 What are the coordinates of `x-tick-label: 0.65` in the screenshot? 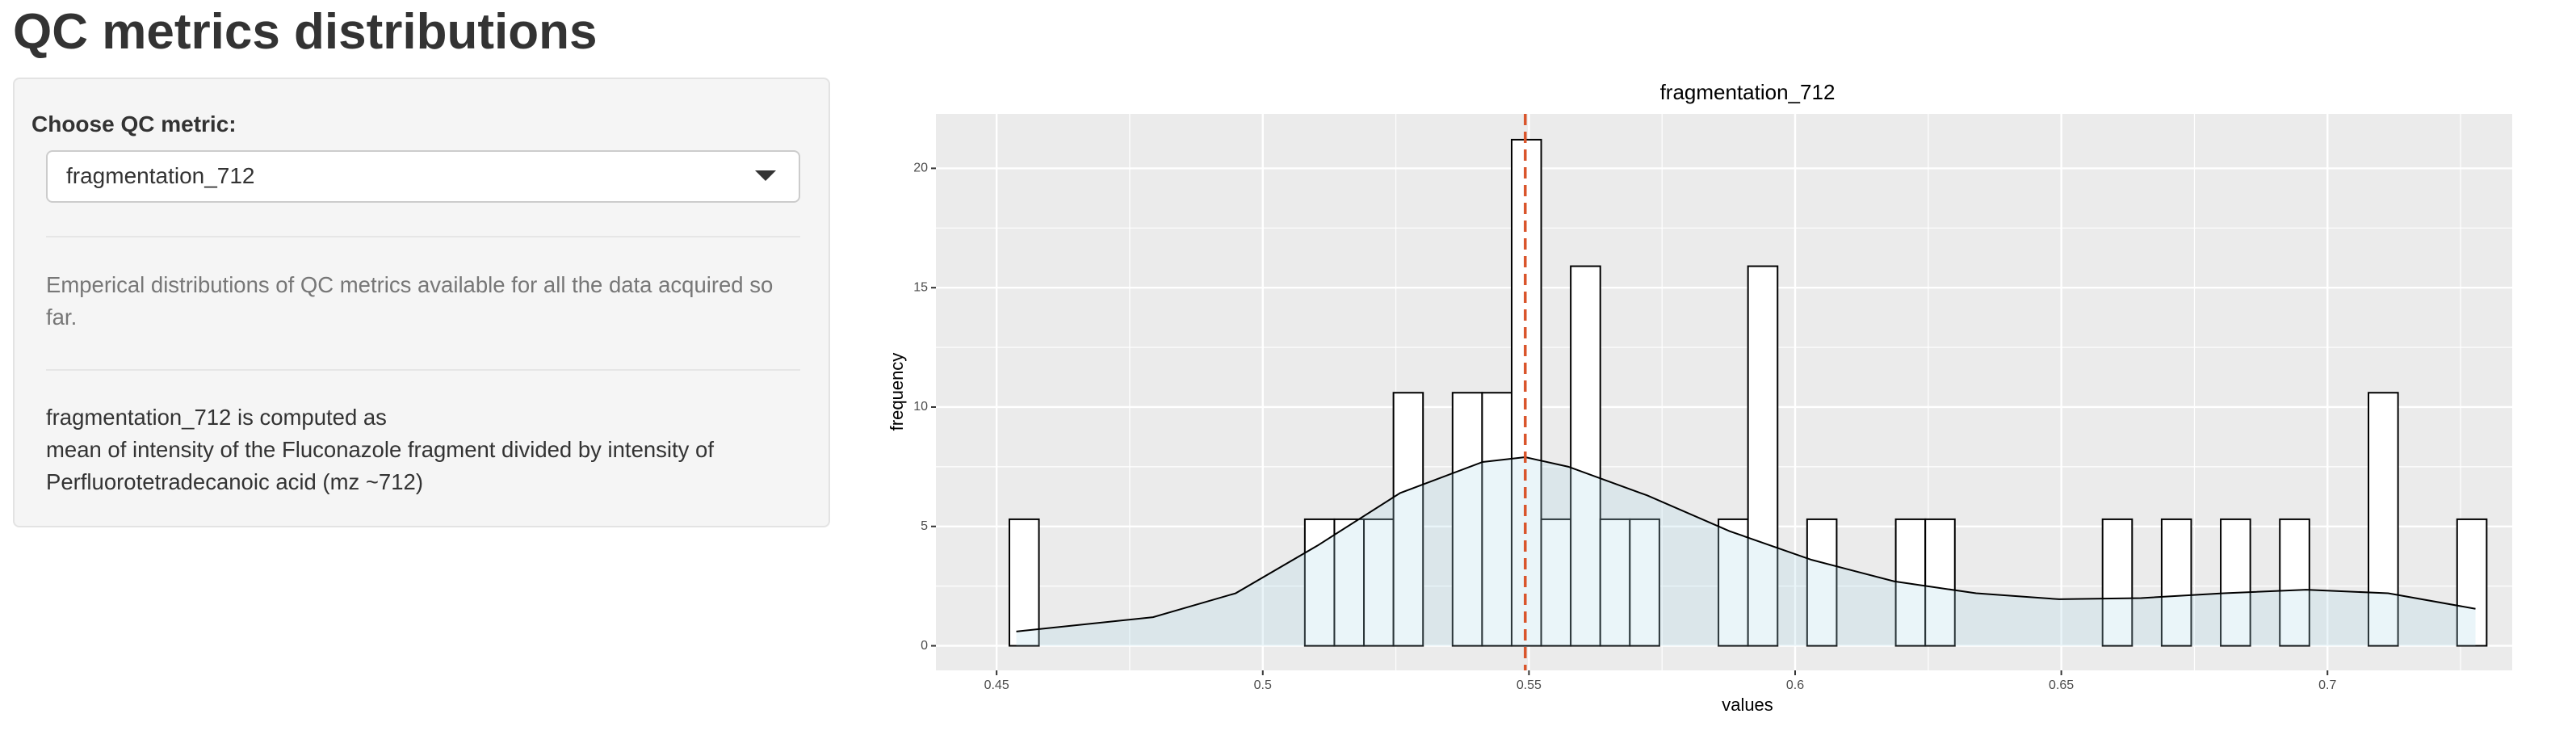 It's located at (2061, 685).